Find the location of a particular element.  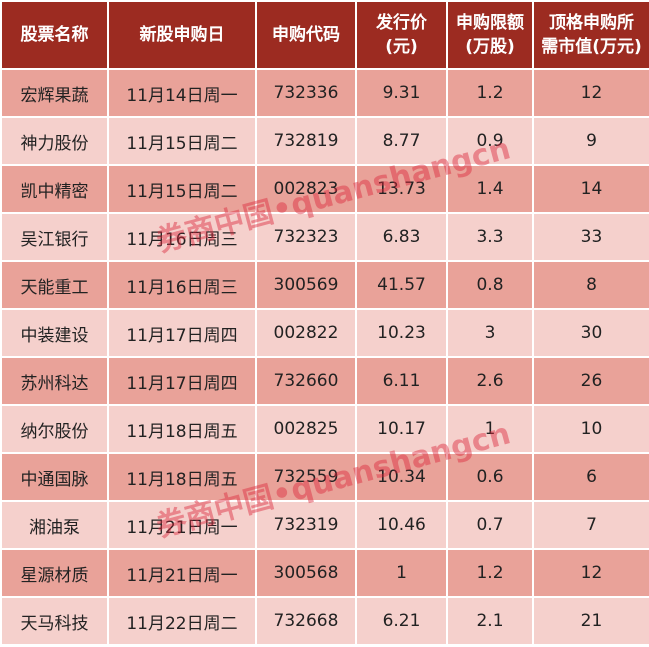

table-cell: 0.6 is located at coordinates (490, 477).